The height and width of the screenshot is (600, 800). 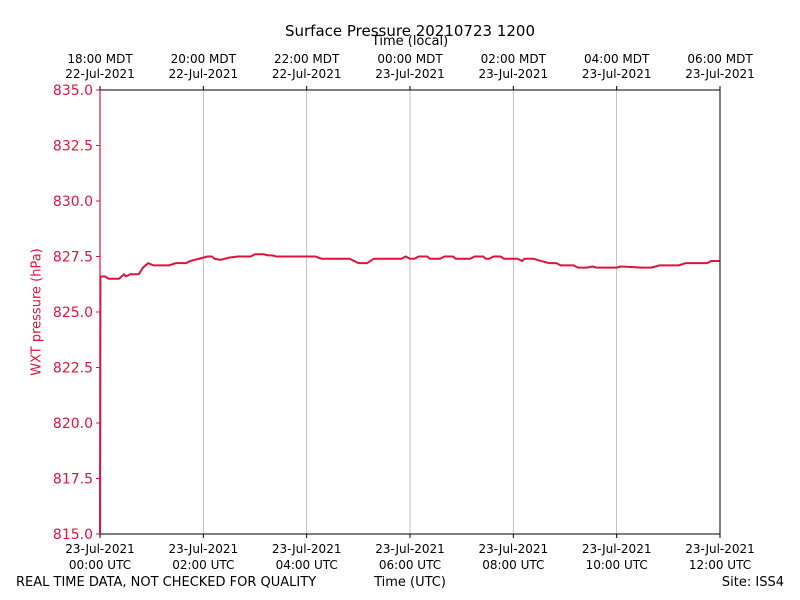 What do you see at coordinates (73, 147) in the screenshot?
I see `y-tick-label: 832.5` at bounding box center [73, 147].